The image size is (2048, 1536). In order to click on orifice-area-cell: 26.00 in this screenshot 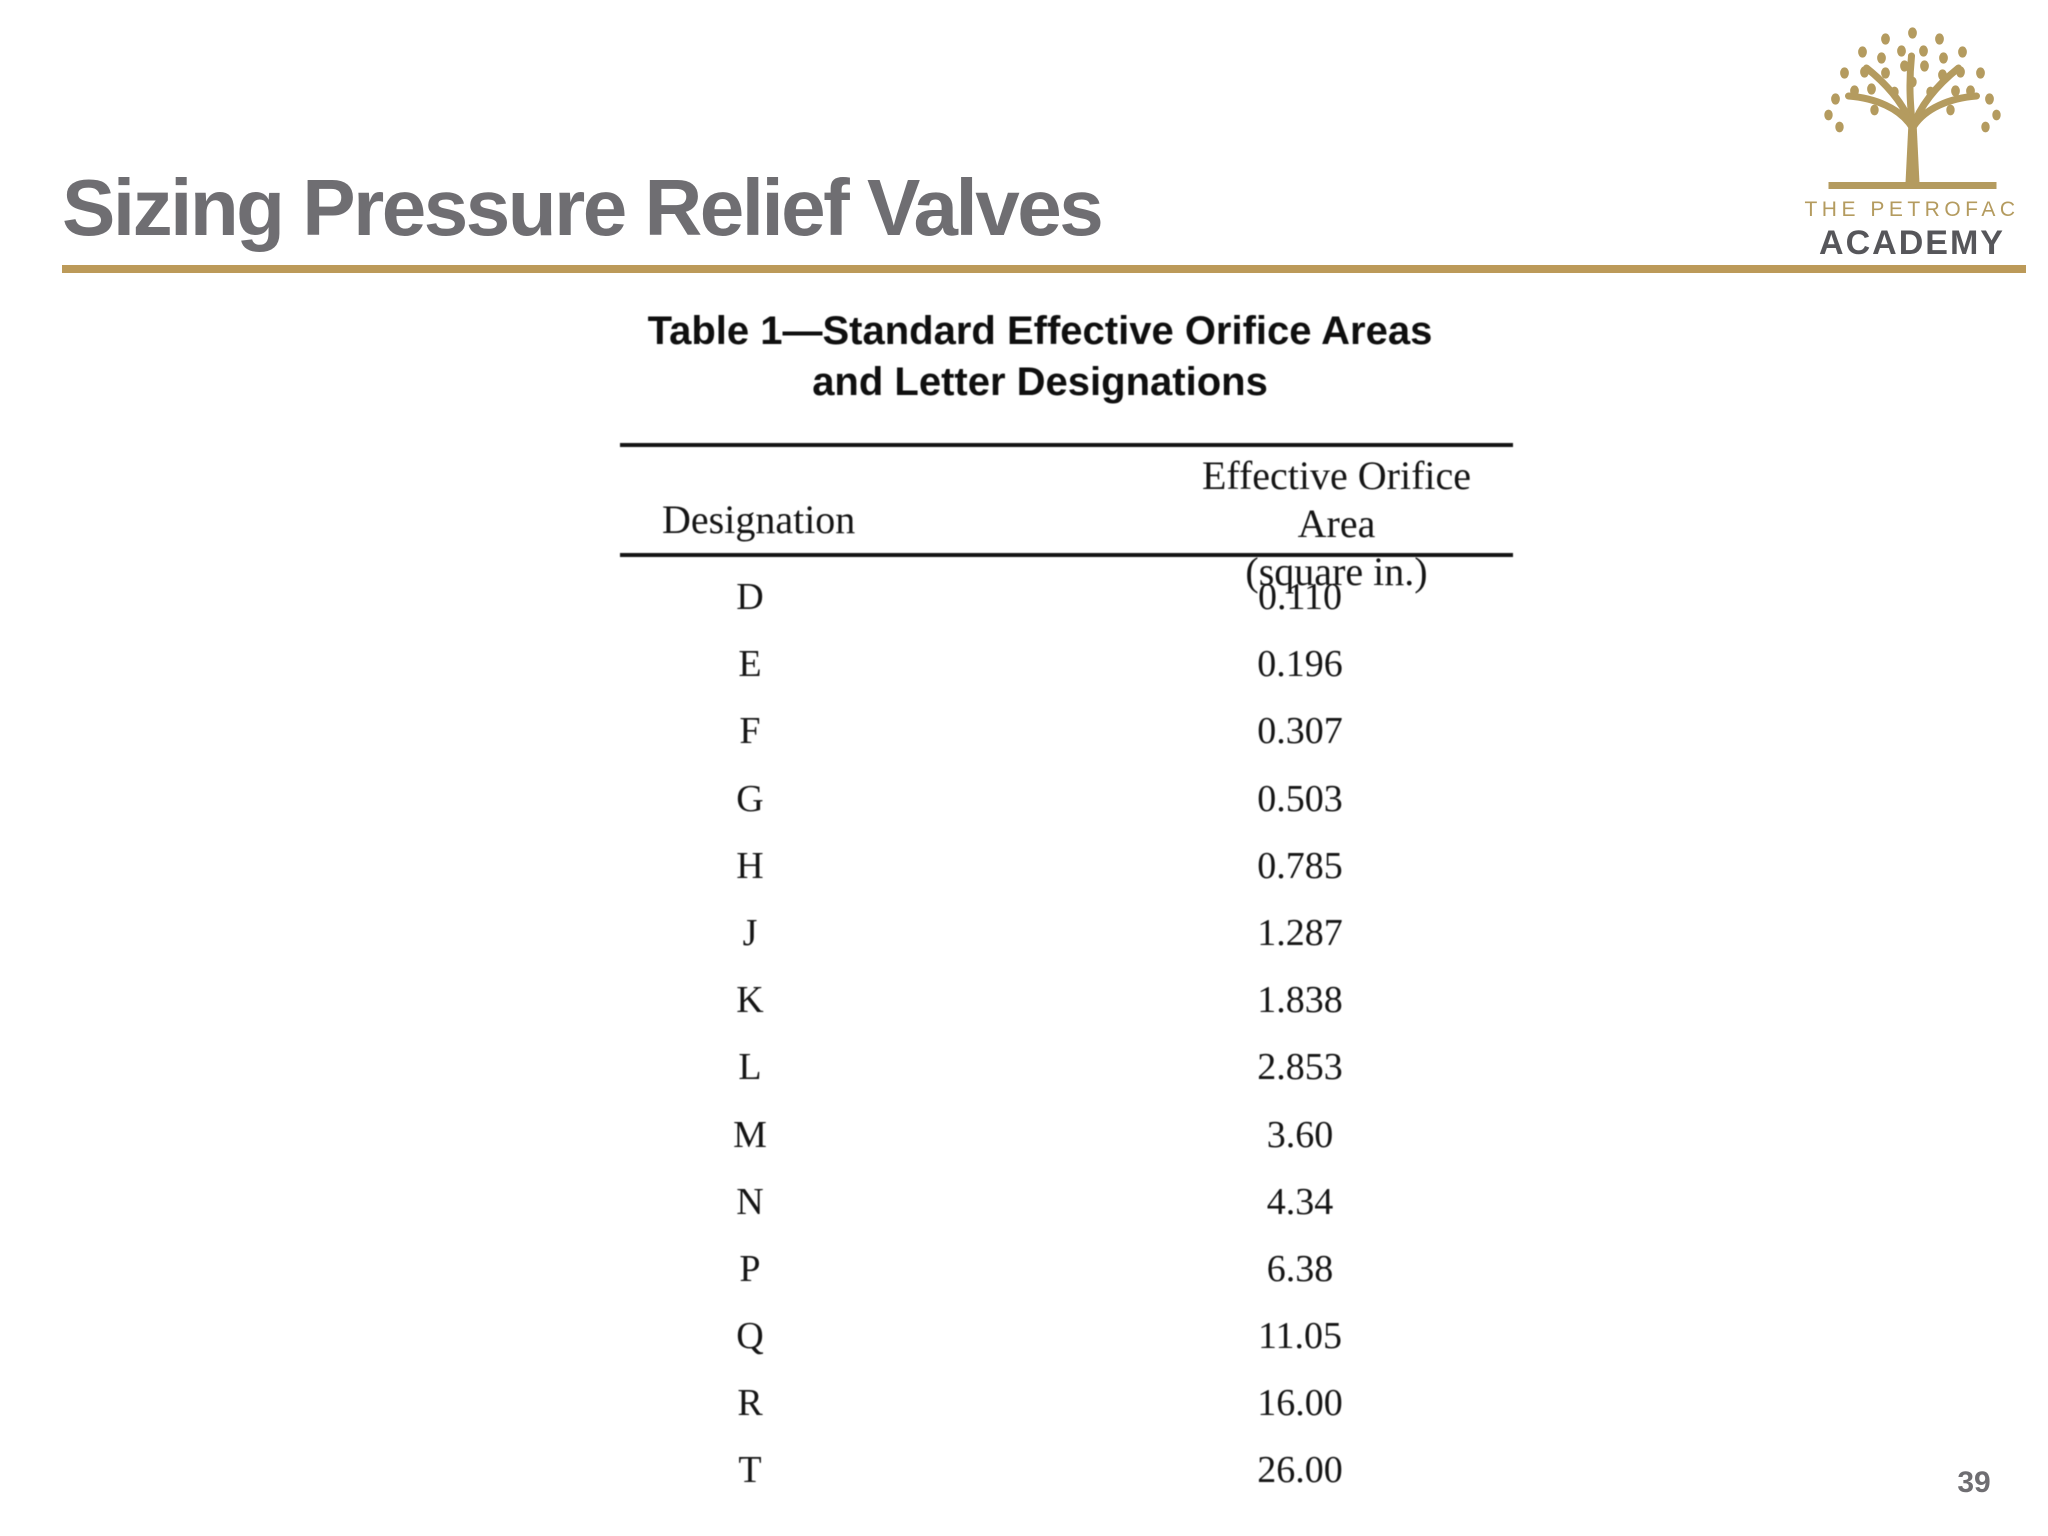, I will do `click(1300, 1470)`.